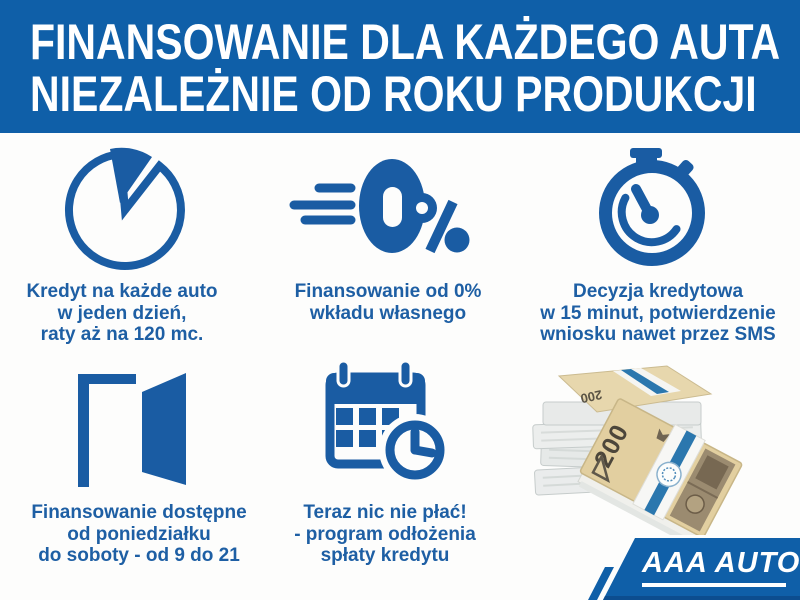 This screenshot has width=800, height=600. Describe the element at coordinates (122, 291) in the screenshot. I see `caption-line: Kredyt na każde auto` at that location.